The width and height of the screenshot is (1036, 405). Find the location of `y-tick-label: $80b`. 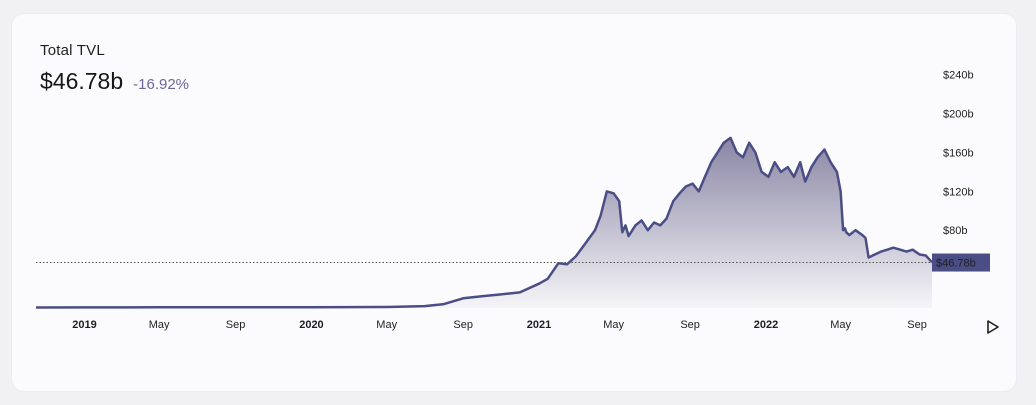

y-tick-label: $80b is located at coordinates (955, 231).